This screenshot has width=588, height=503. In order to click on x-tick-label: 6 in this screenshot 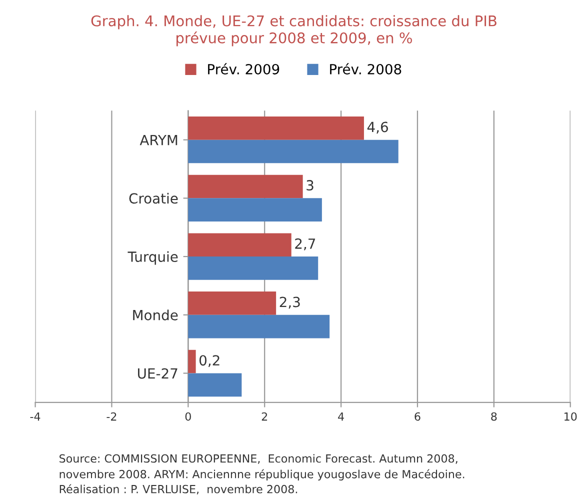, I will do `click(417, 416)`.